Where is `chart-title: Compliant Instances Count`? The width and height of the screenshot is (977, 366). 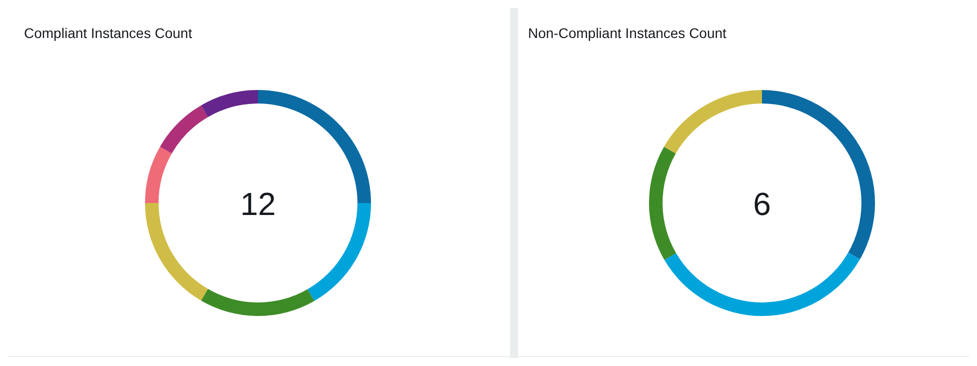 chart-title: Compliant Instances Count is located at coordinates (108, 33).